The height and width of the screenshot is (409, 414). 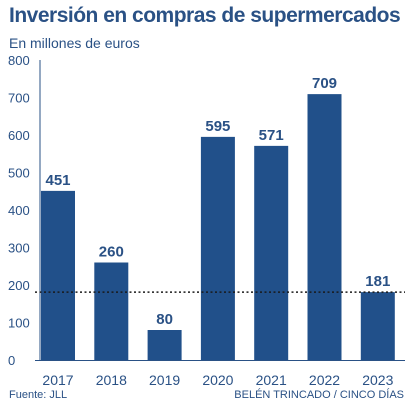 What do you see at coordinates (111, 380) in the screenshot?
I see `x-tick-label: 2018` at bounding box center [111, 380].